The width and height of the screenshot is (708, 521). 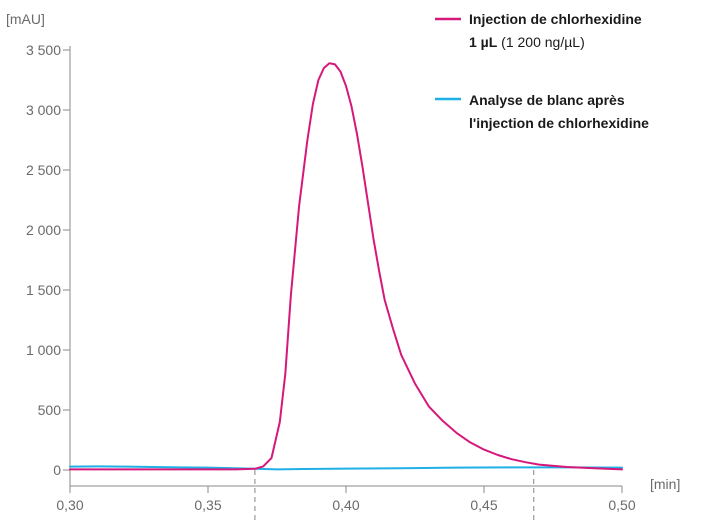 I want to click on legend-label-blank-line1-bold: Analyse de blanc après, so click(x=547, y=100).